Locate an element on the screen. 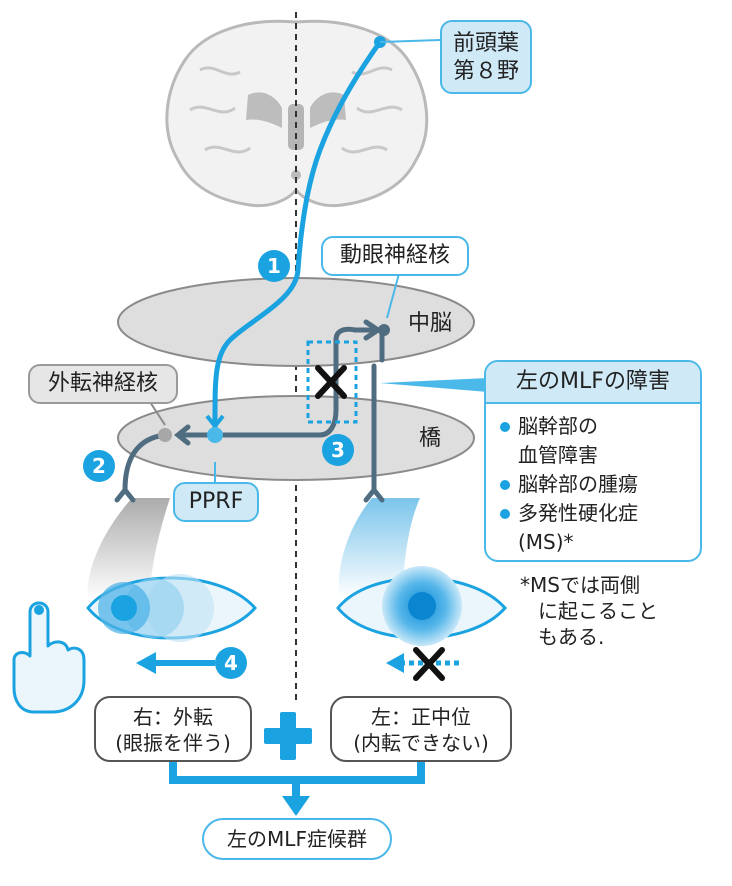  frontal-lobe-text: 前頭葉 is located at coordinates (486, 44).